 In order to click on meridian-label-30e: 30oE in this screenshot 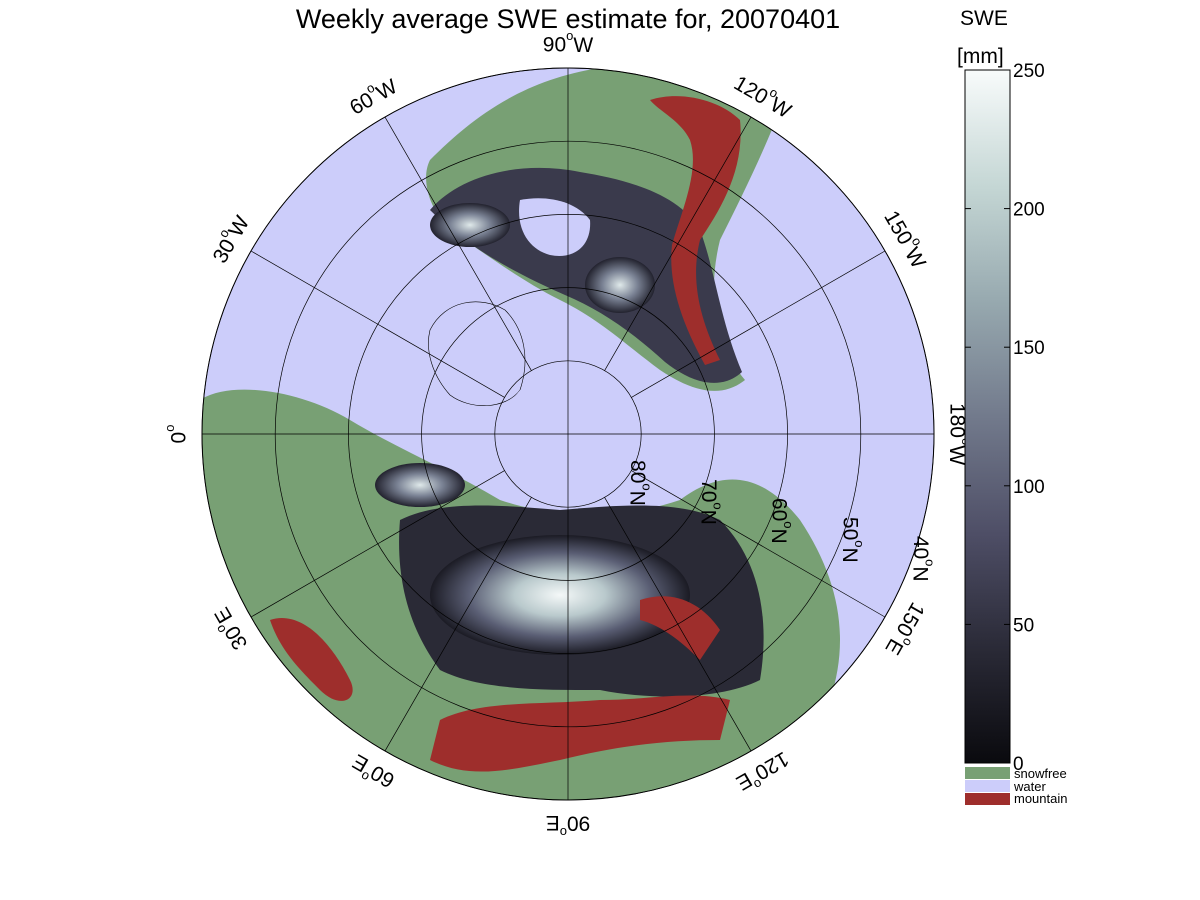, I will do `click(229, 629)`.